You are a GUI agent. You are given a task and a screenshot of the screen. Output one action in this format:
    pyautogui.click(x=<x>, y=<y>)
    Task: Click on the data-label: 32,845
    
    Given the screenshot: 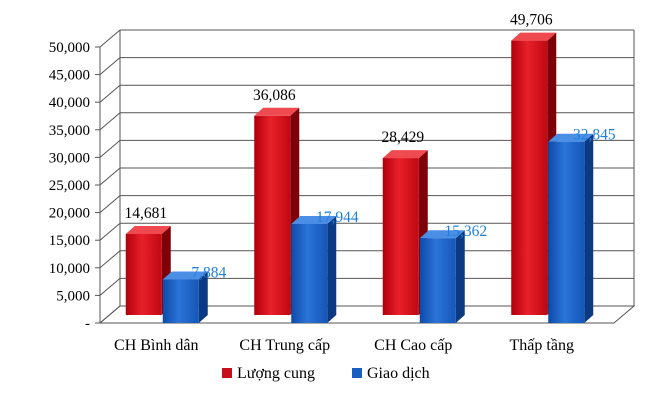 What is the action you would take?
    pyautogui.click(x=594, y=135)
    